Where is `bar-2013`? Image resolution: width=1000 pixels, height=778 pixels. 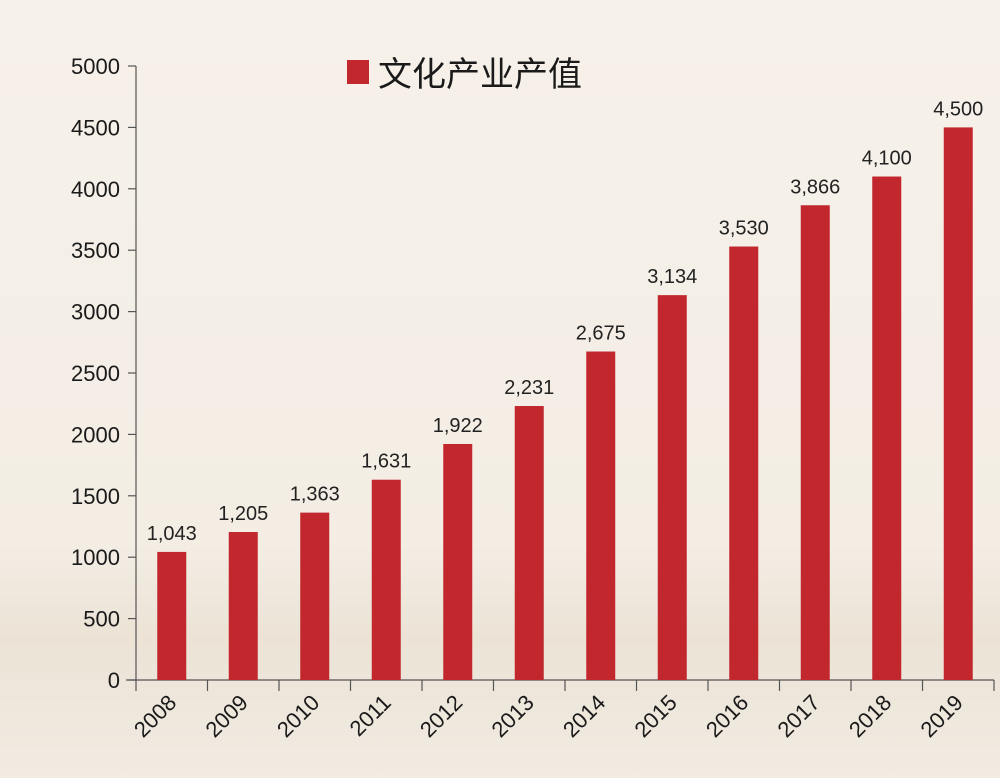 bar-2013 is located at coordinates (529, 543).